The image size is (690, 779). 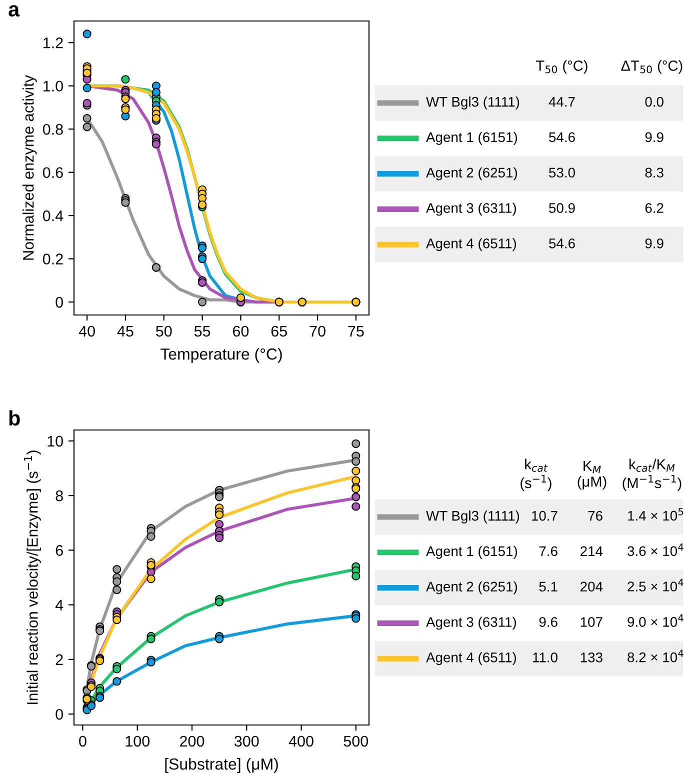 What do you see at coordinates (164, 331) in the screenshot?
I see `x-tick-label: 50` at bounding box center [164, 331].